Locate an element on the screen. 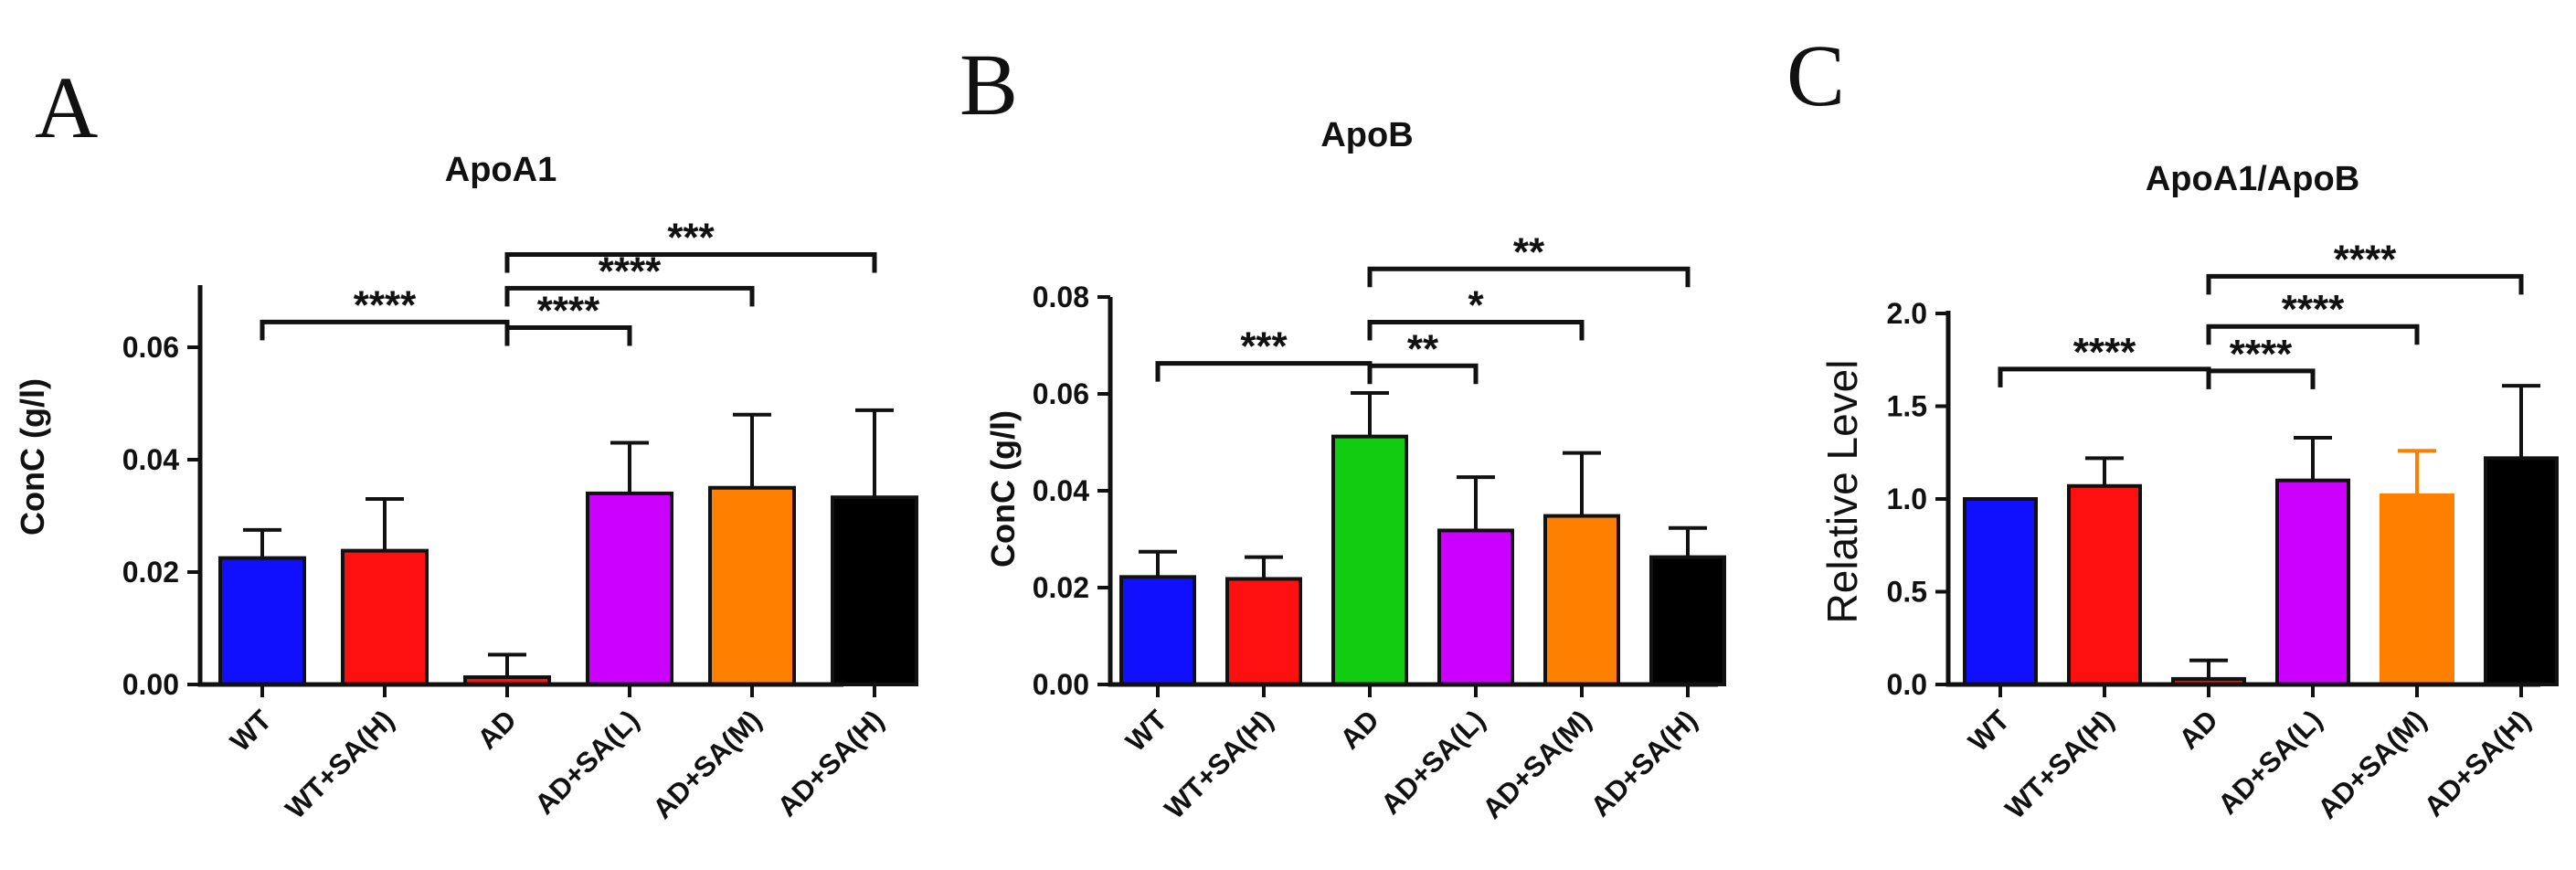  y-tick-label: 1.5 is located at coordinates (1907, 406).